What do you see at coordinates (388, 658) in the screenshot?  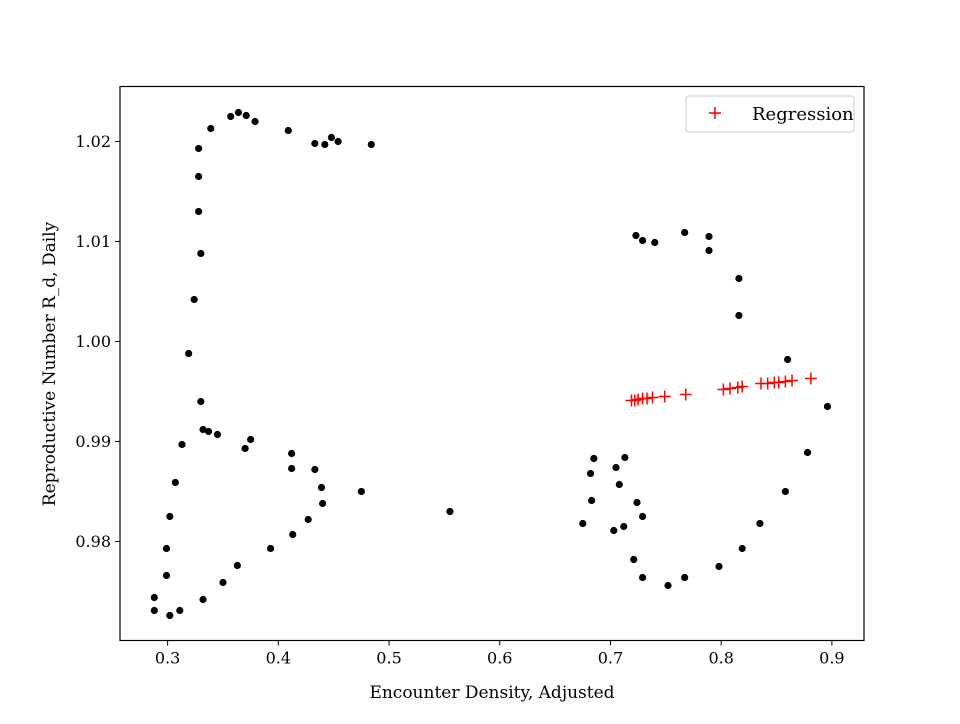 I see `x-tick-label: 0.5` at bounding box center [388, 658].